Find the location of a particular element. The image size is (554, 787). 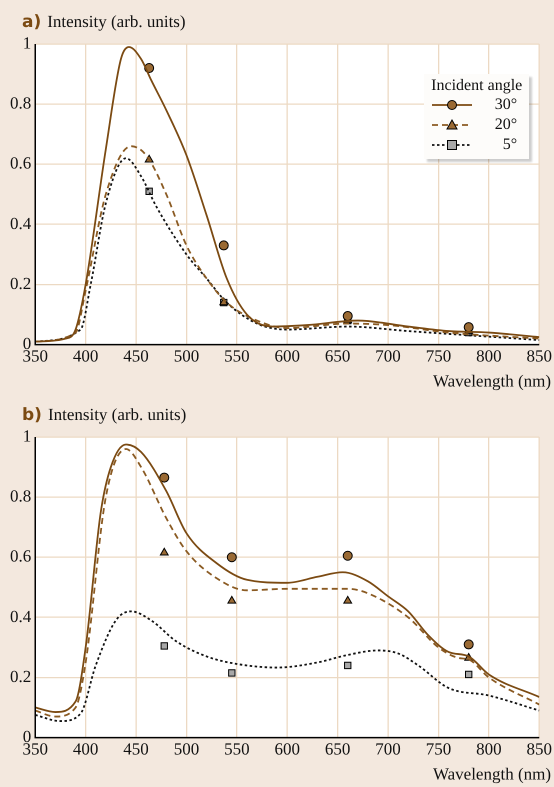

legend-label: 5° is located at coordinates (510, 145).